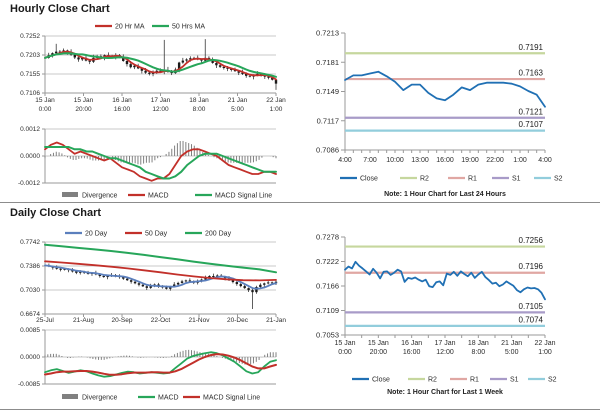  What do you see at coordinates (30, 242) in the screenshot?
I see `y-axis-label: 0.7742` at bounding box center [30, 242].